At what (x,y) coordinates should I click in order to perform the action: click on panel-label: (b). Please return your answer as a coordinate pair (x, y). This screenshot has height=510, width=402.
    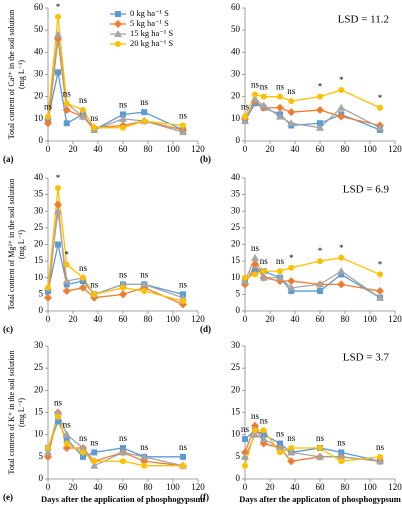
    Looking at the image, I should click on (205, 159).